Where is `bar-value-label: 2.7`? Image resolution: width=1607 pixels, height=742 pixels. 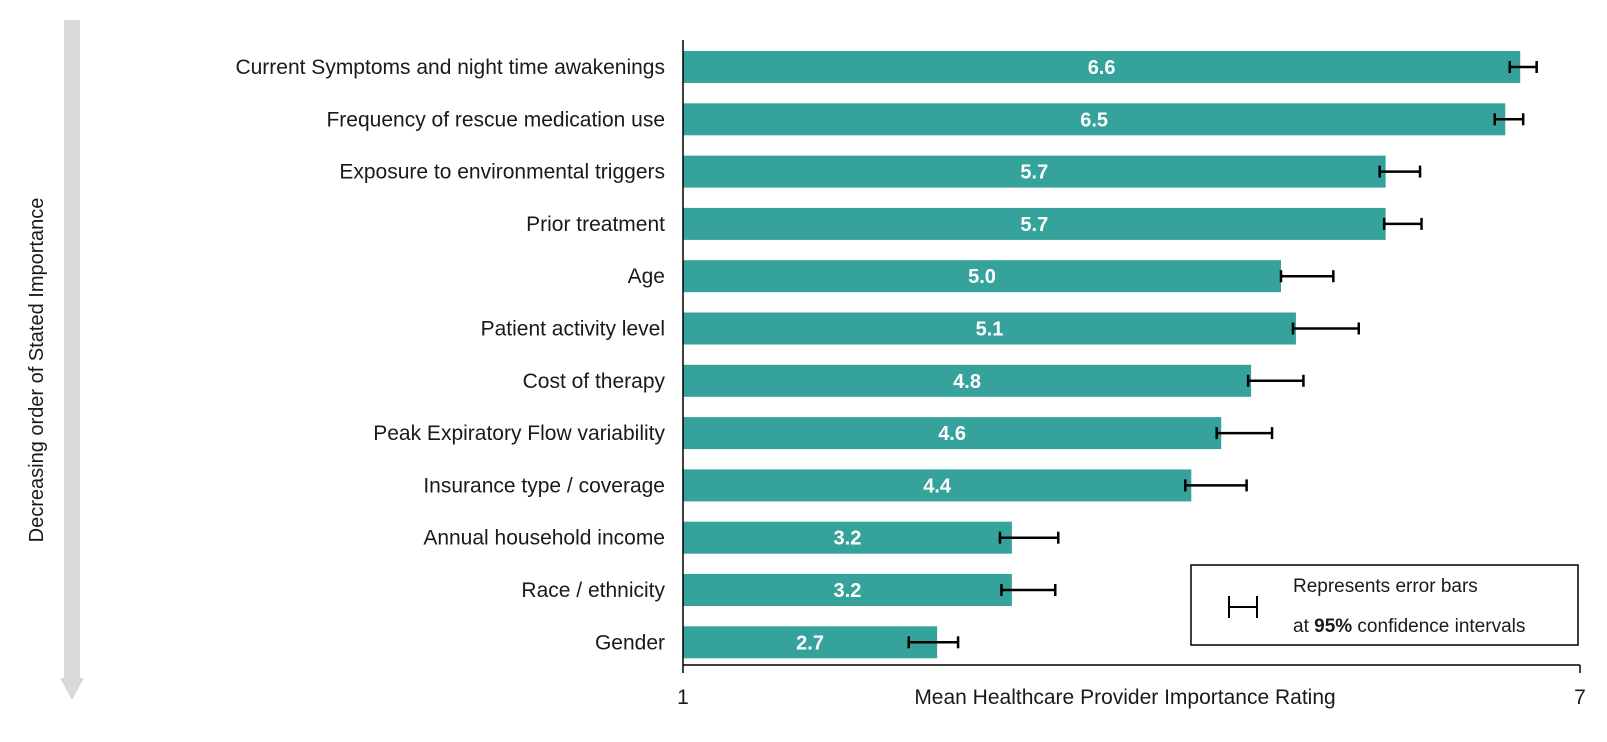 bar-value-label: 2.7 is located at coordinates (810, 643).